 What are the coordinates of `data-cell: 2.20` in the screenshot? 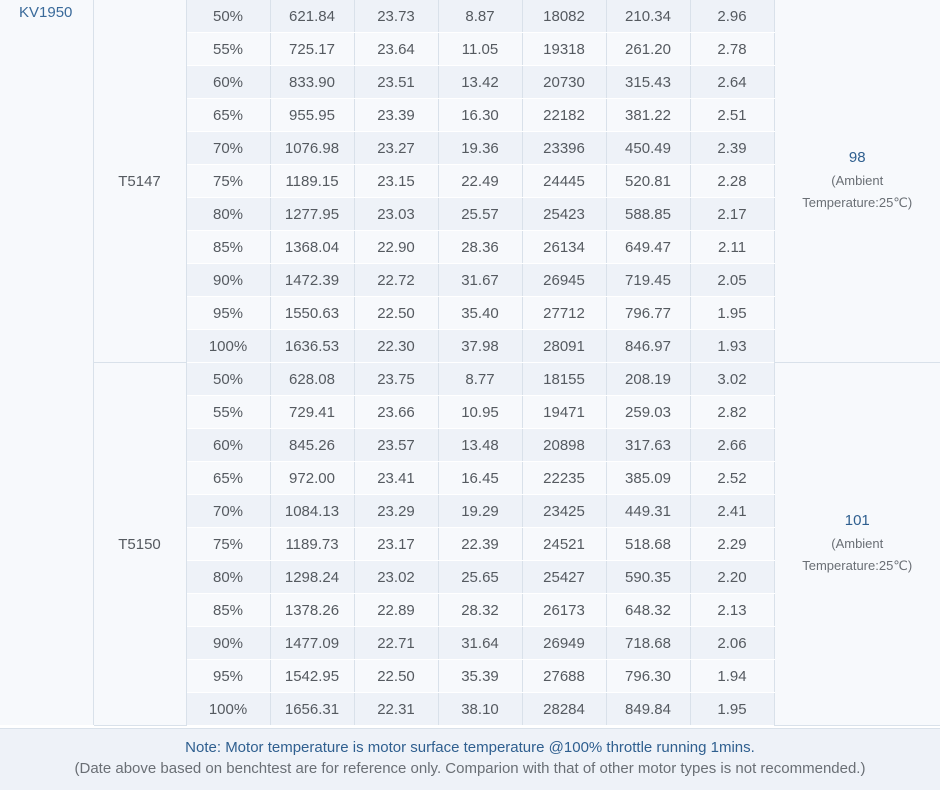 It's located at (732, 577).